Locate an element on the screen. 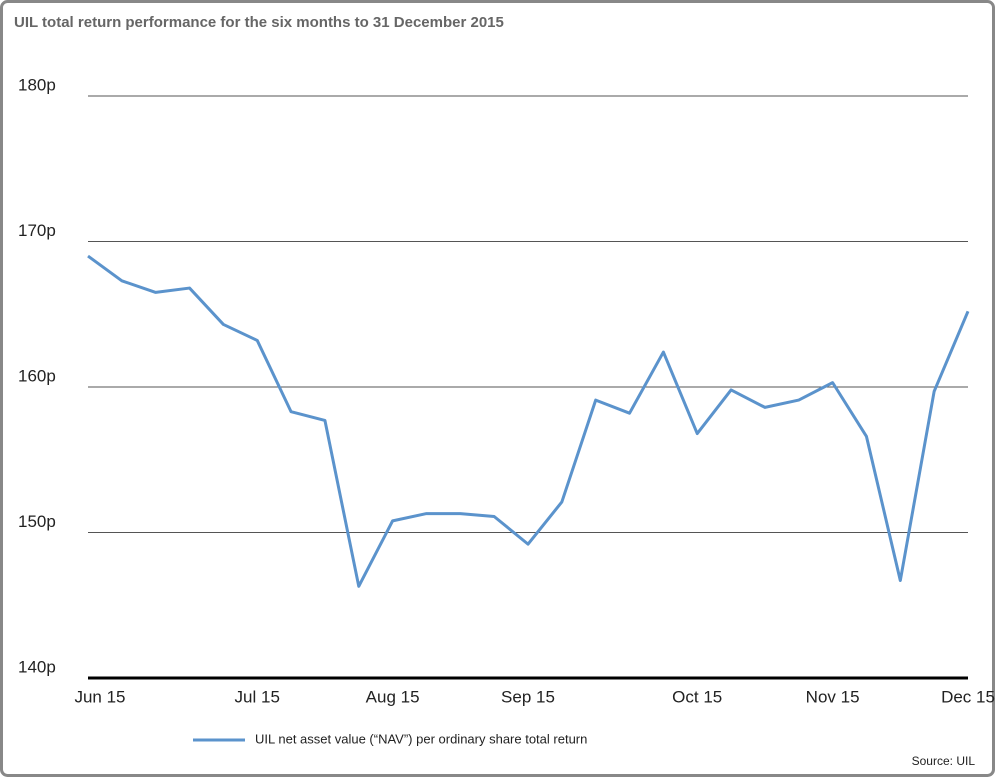 The height and width of the screenshot is (777, 995). y-tick-label: 170p is located at coordinates (37, 230).